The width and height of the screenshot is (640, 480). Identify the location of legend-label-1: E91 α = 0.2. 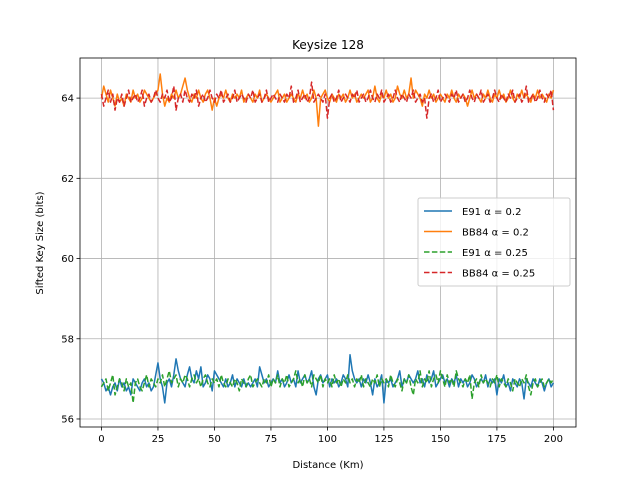
(491, 212).